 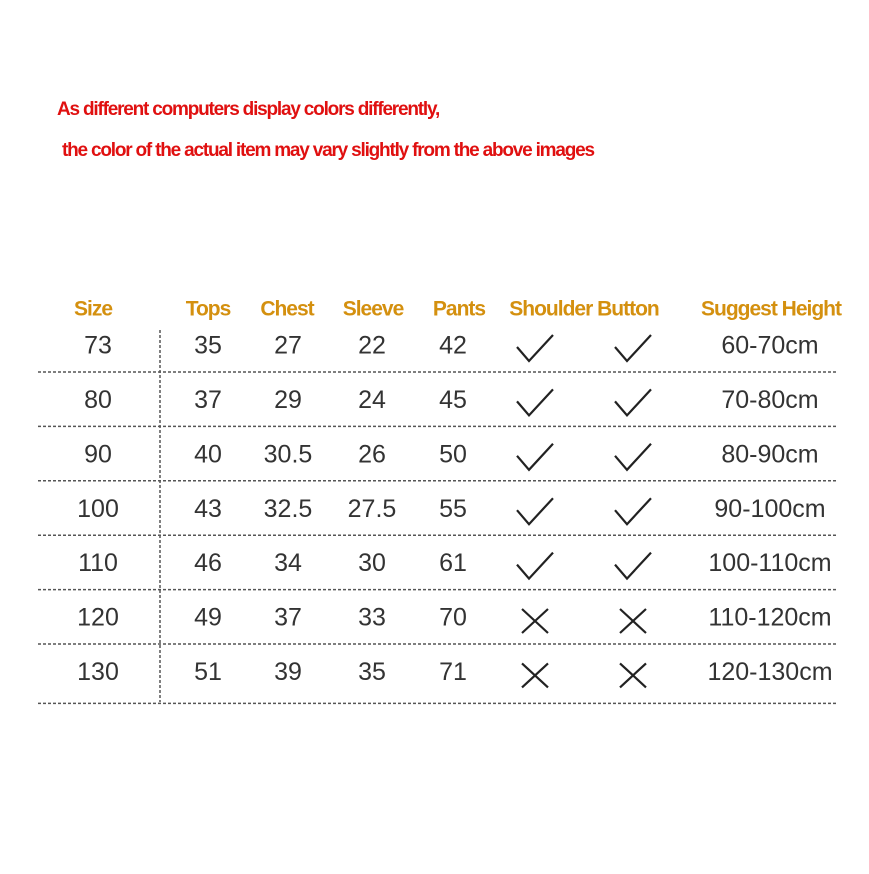 What do you see at coordinates (372, 618) in the screenshot?
I see `table-cell: 33` at bounding box center [372, 618].